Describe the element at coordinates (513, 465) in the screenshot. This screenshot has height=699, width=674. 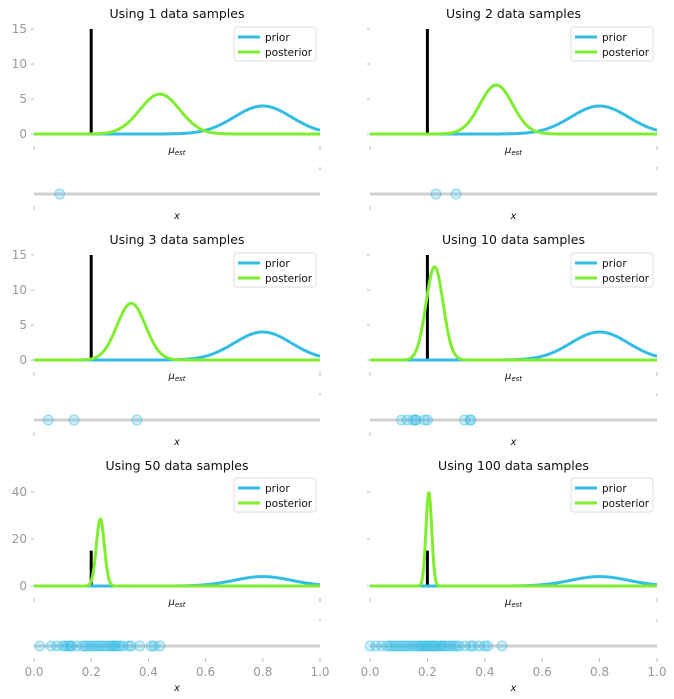
I see `subplot-title: Using 100 data samples` at that location.